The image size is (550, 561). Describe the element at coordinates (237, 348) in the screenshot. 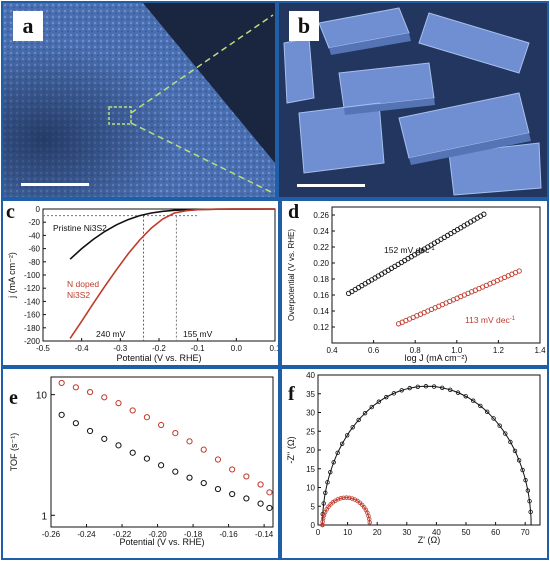

I see `x-tick-label: 0.0` at that location.